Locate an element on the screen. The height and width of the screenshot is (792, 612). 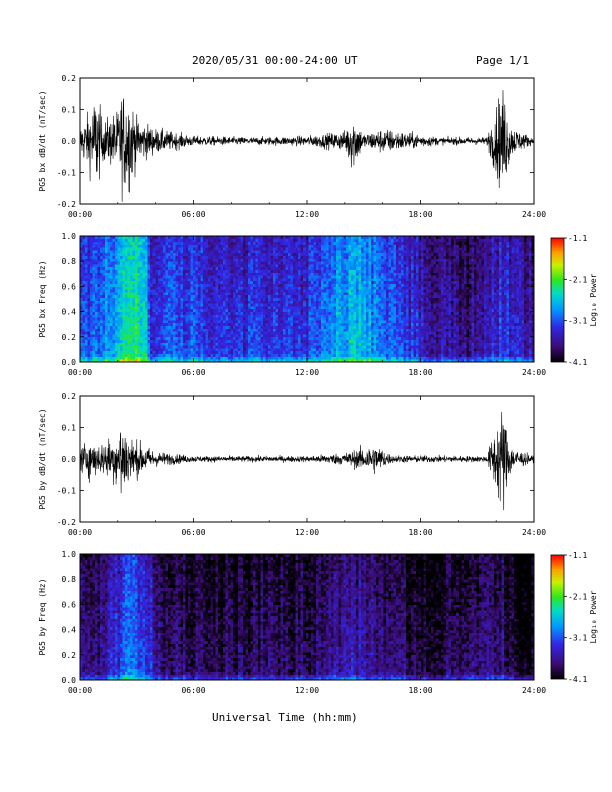
y-axis-label: PG5 by dB/dt (nT/sec) is located at coordinates (42, 458).